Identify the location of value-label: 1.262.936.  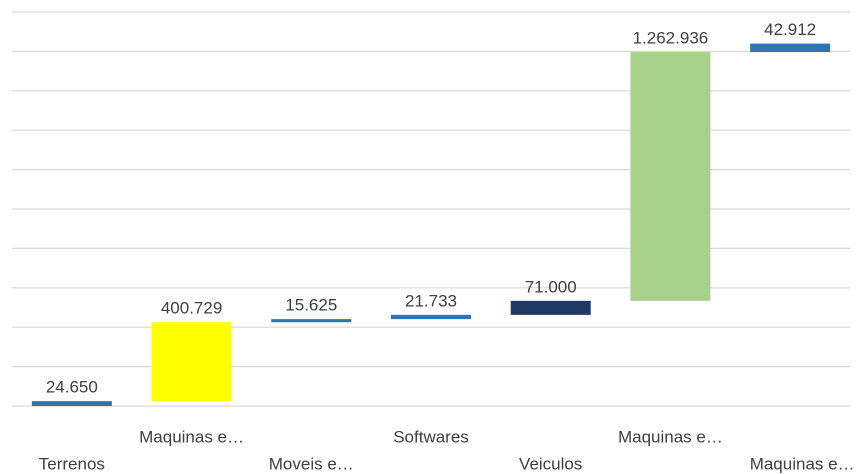
(671, 38).